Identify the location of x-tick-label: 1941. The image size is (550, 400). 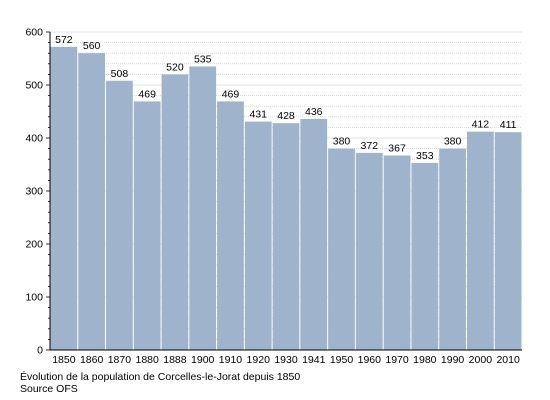
(314, 360).